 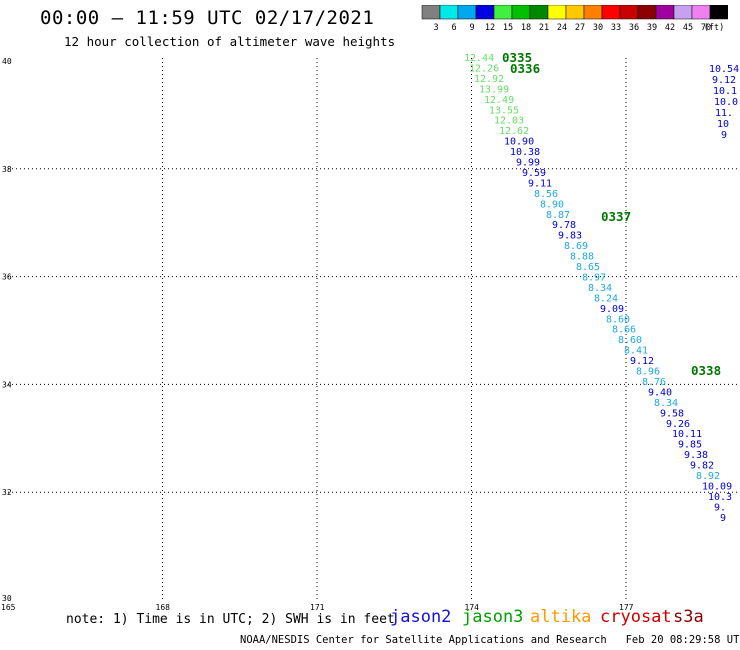 I want to click on page-title: 00:00 — 11:59 UTC 02/17/2021, so click(x=207, y=18).